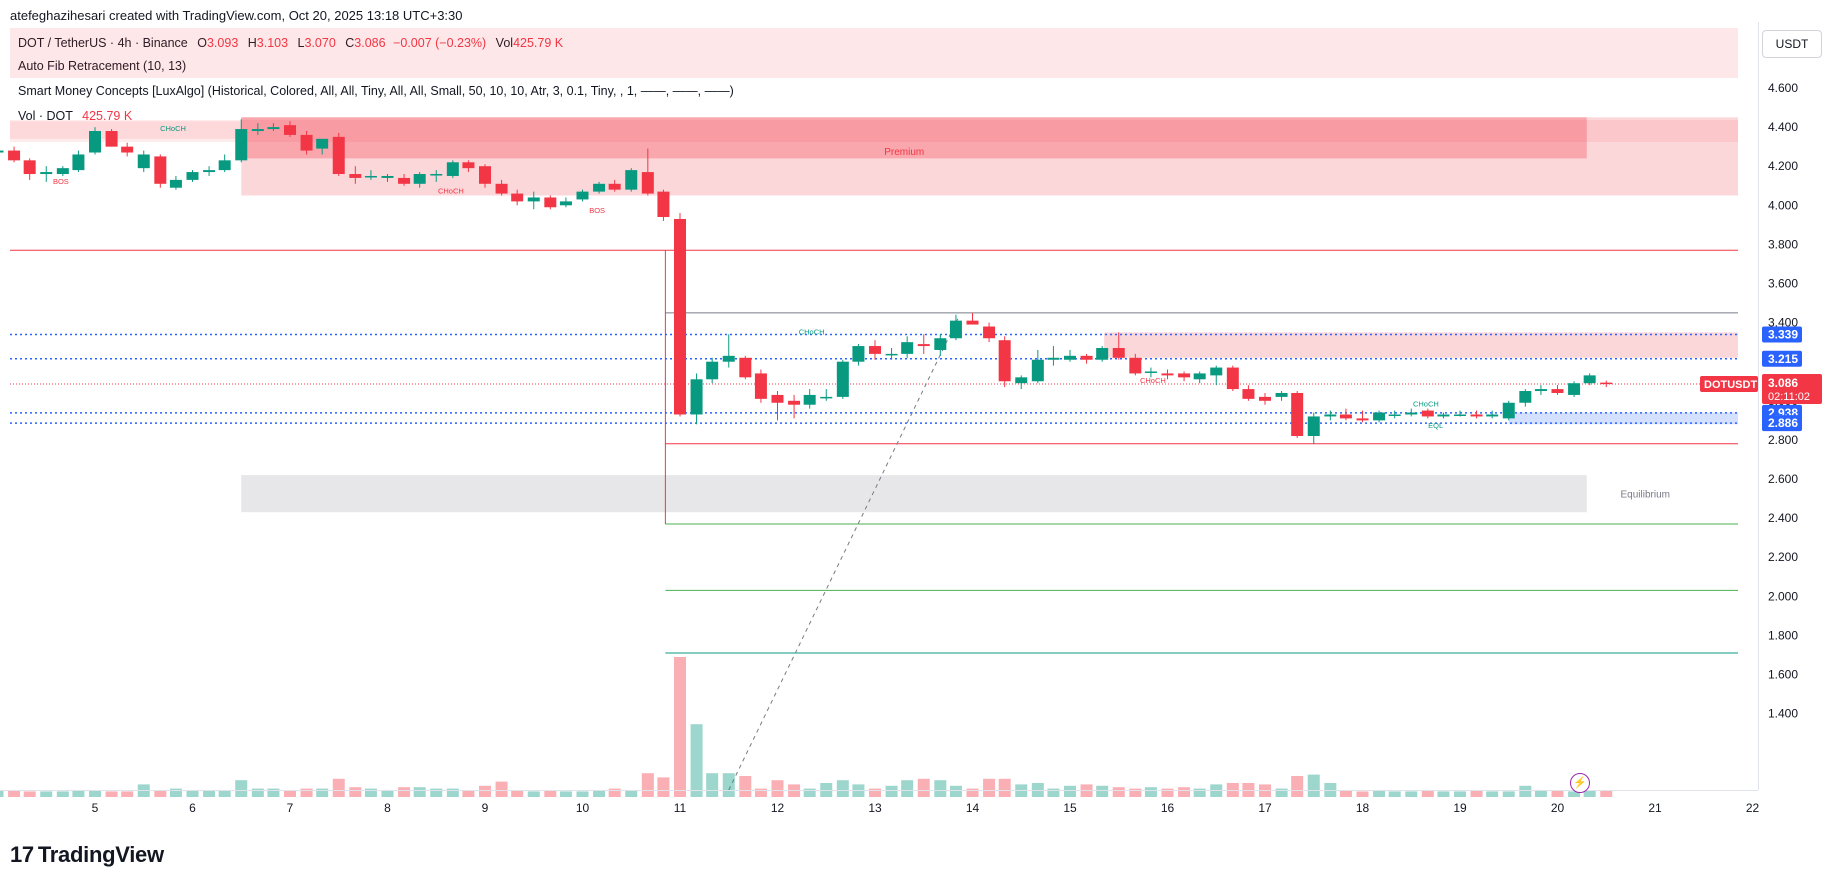 The width and height of the screenshot is (1835, 883). What do you see at coordinates (1645, 495) in the screenshot?
I see `zone-label-equilibrium: Equilibrium` at bounding box center [1645, 495].